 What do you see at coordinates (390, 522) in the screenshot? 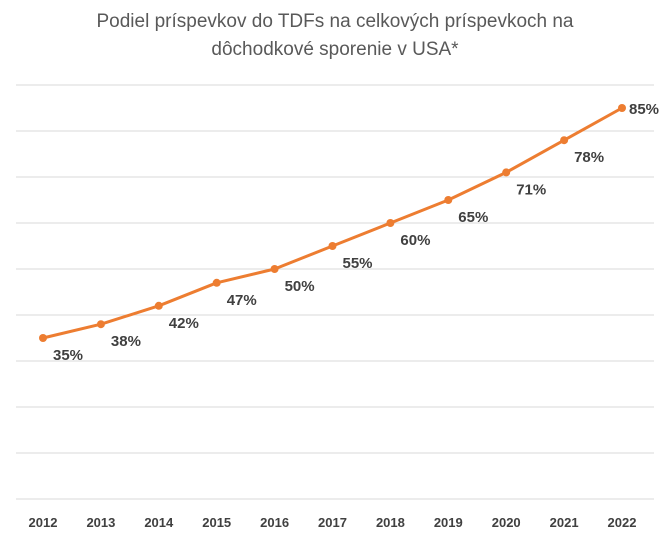
I see `x-tick-label: 2018` at bounding box center [390, 522].